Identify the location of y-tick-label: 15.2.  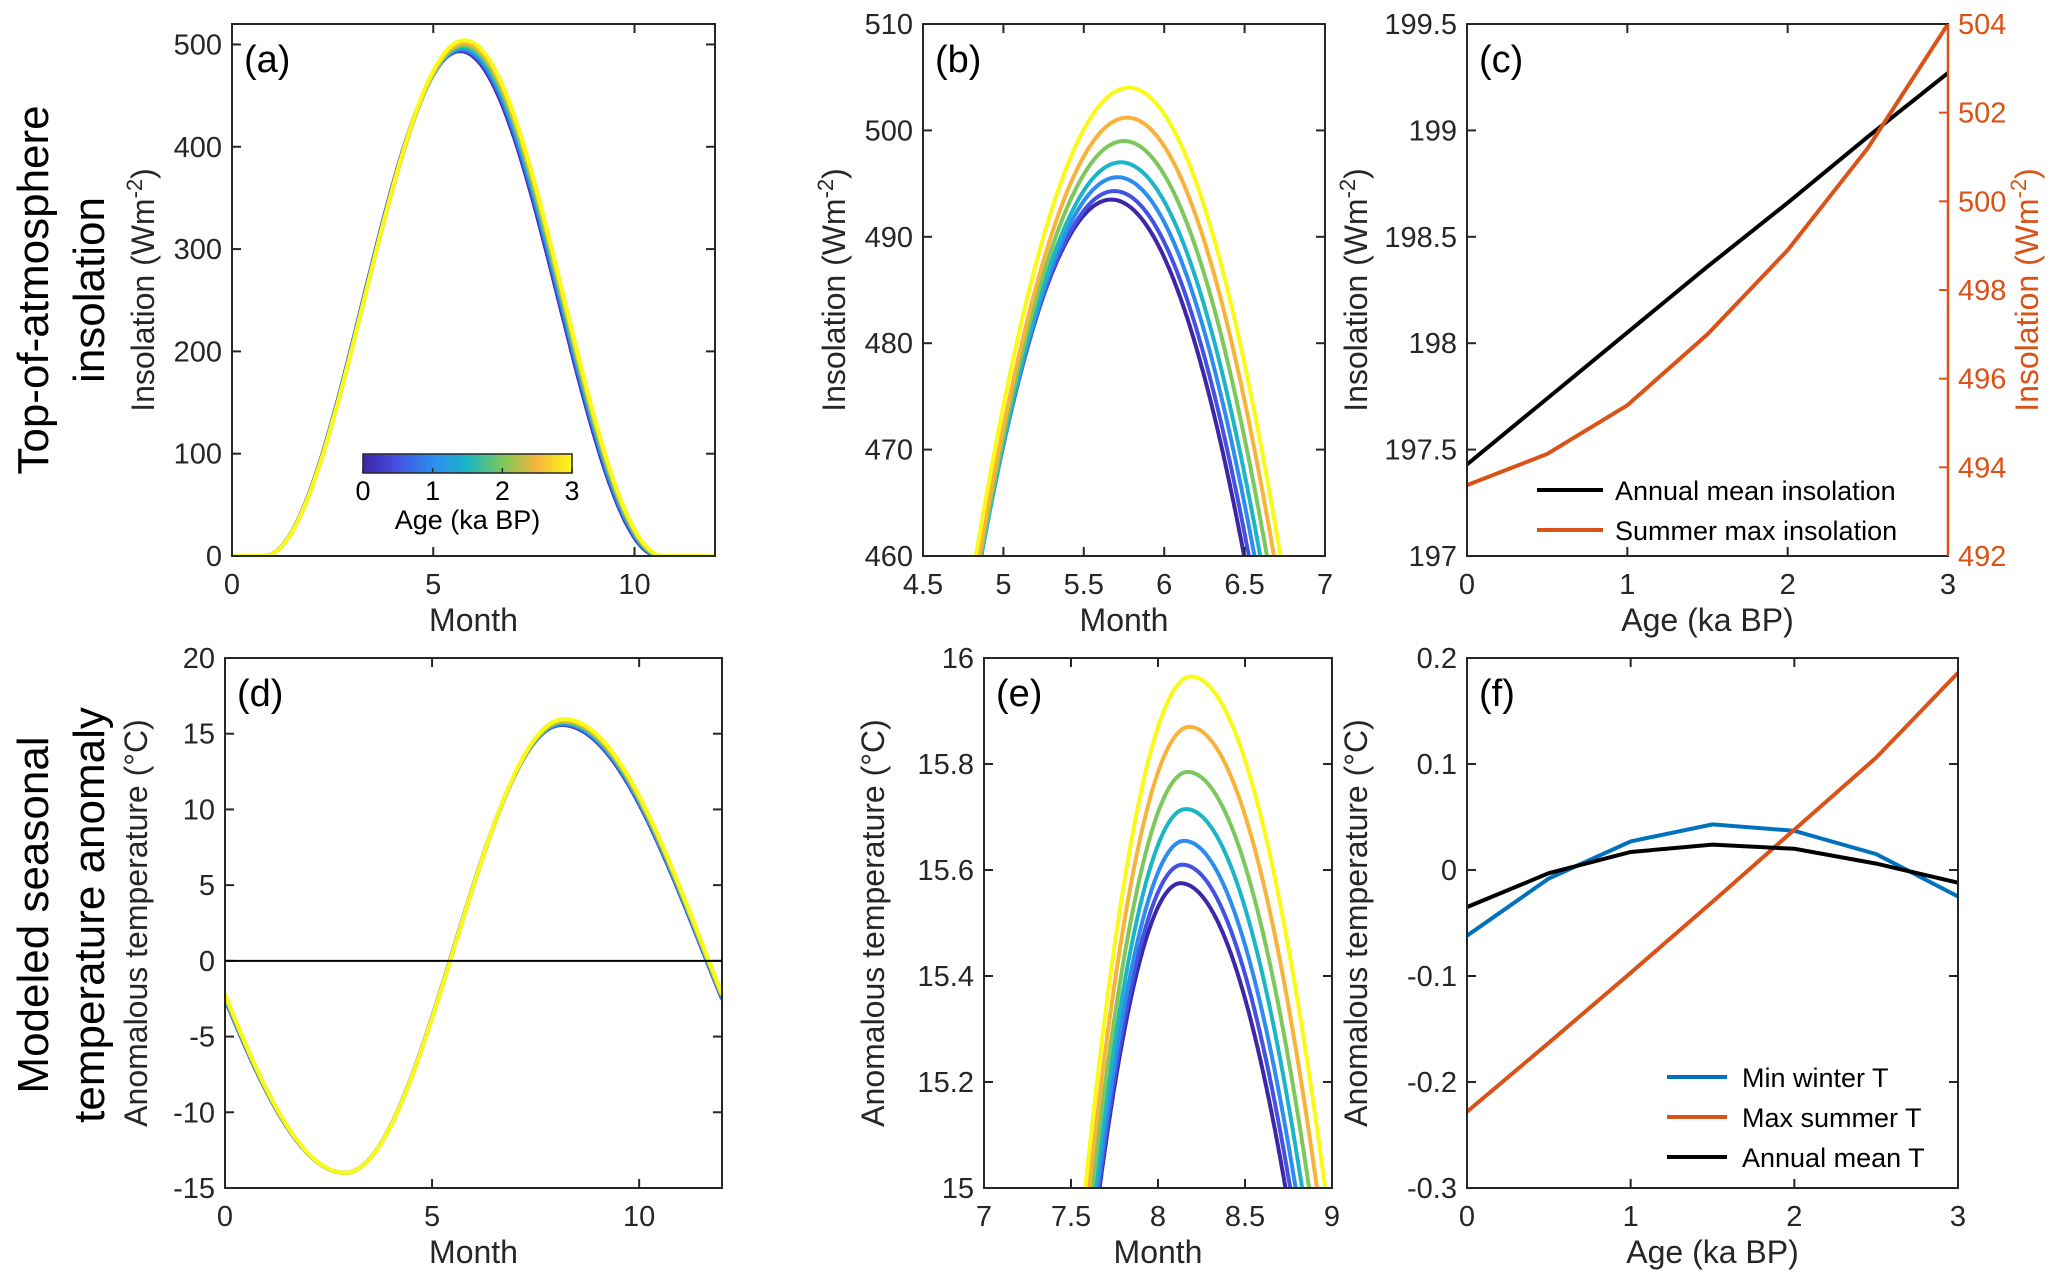
(946, 1083).